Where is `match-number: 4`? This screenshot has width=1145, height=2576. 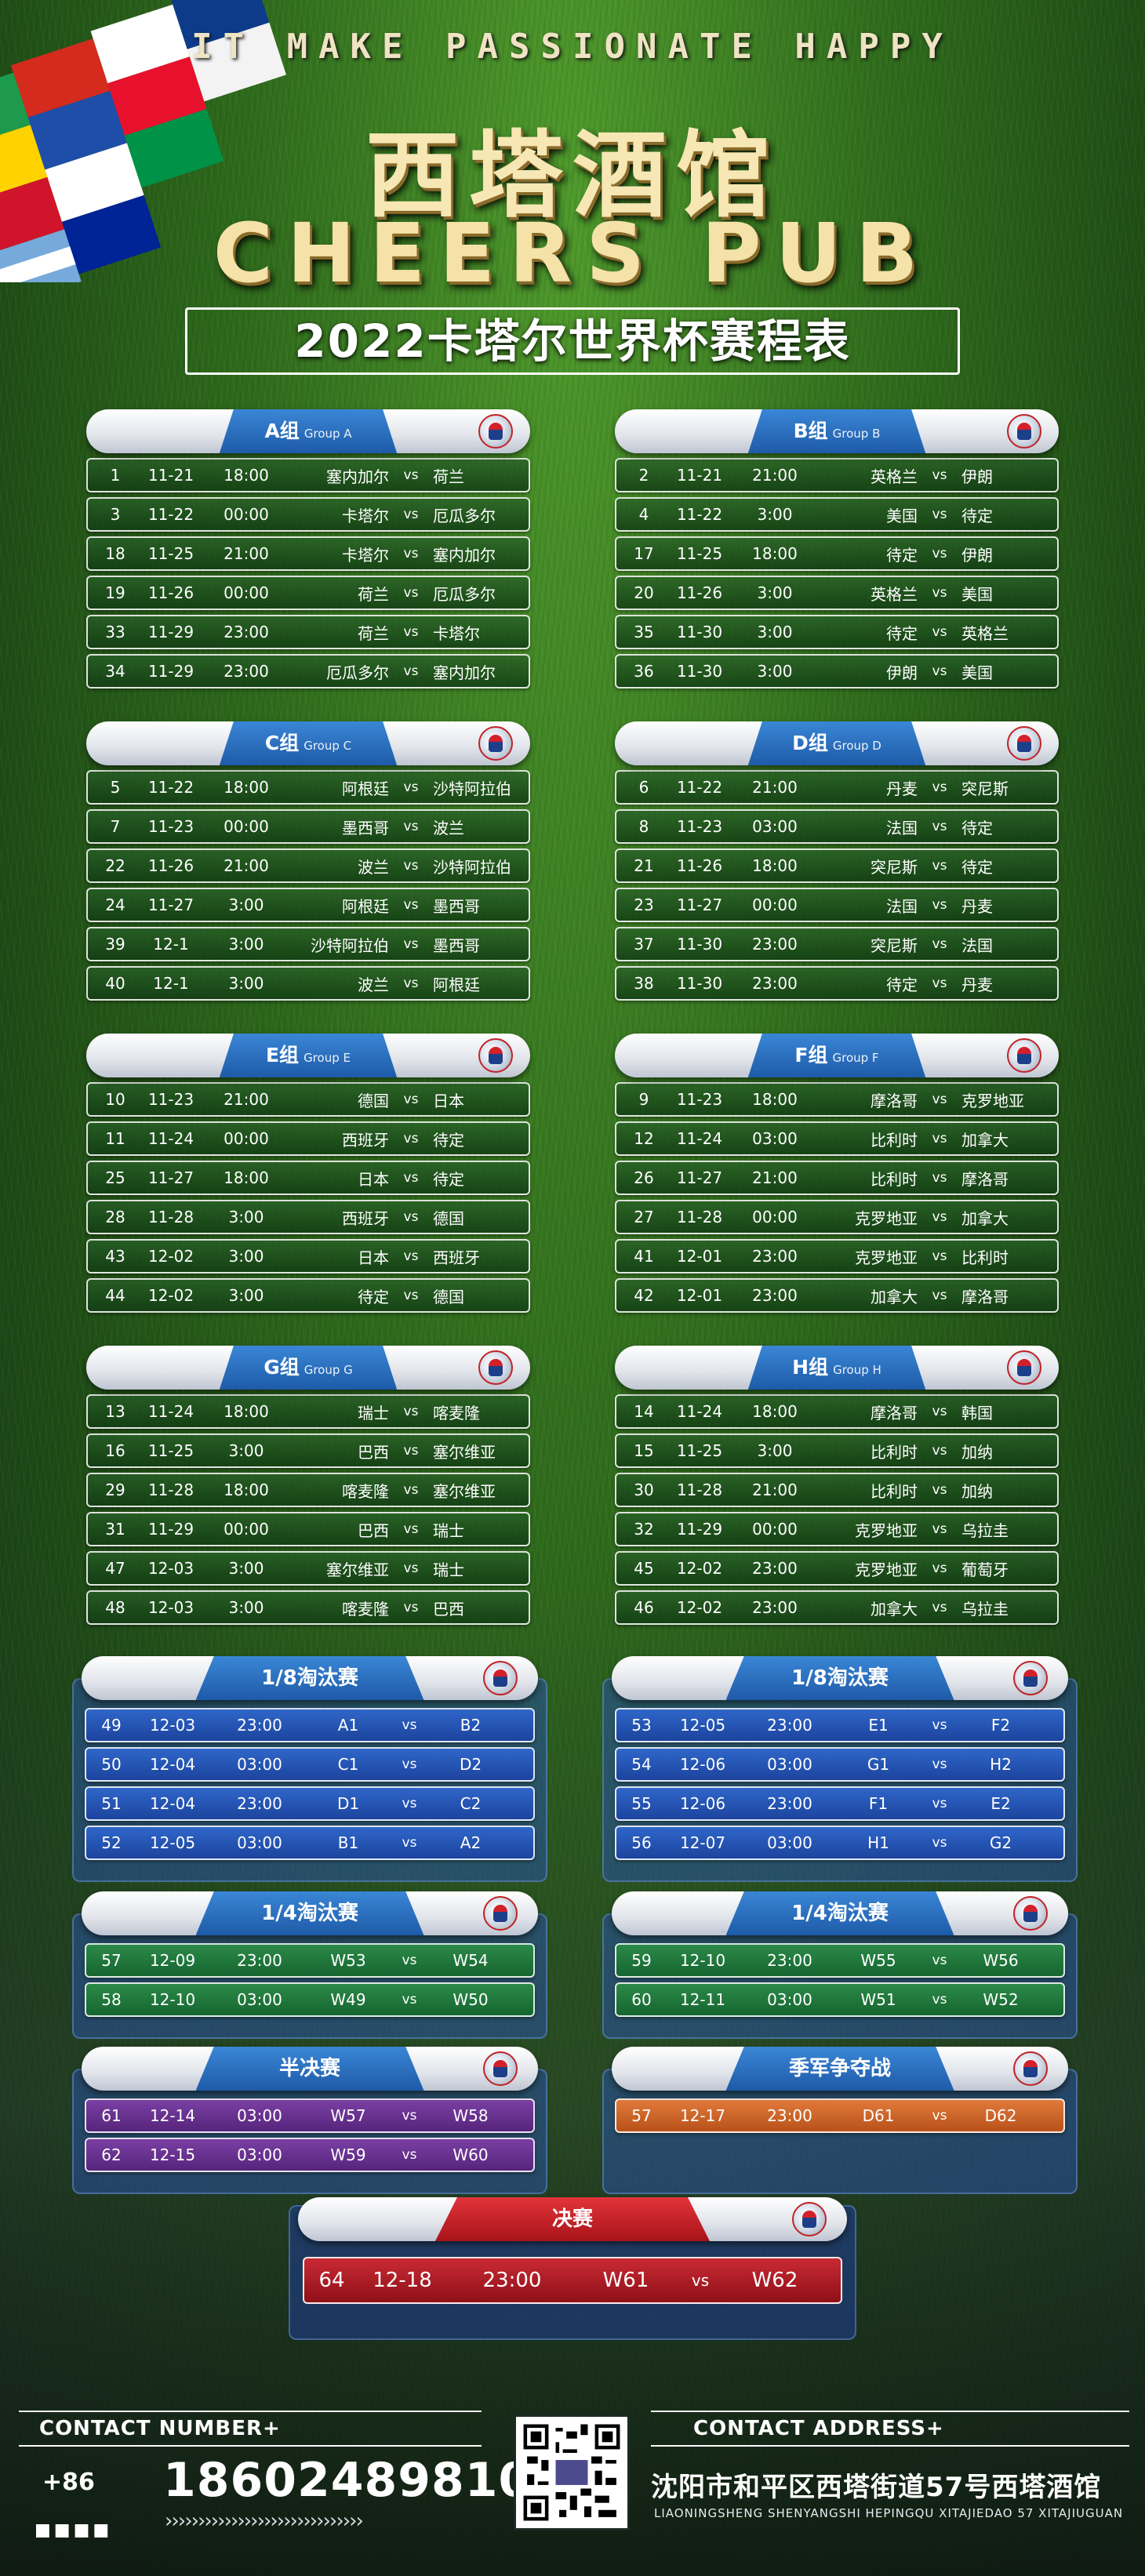
match-number: 4 is located at coordinates (643, 514).